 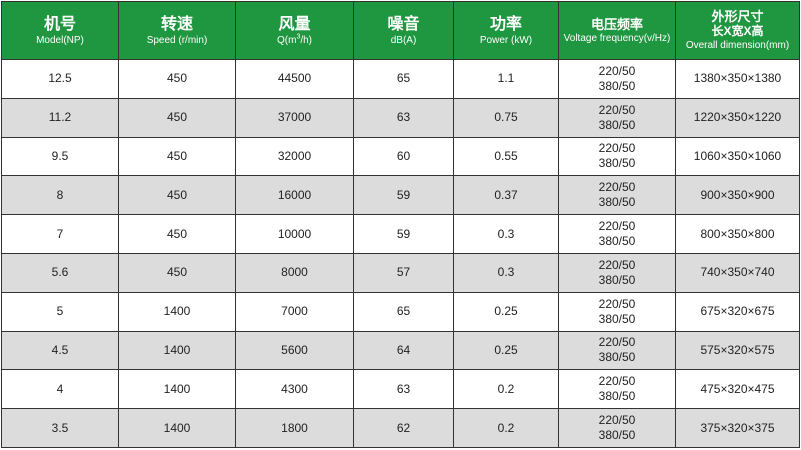 I want to click on header-voltage-en: Voltage frequency(v/Hz), so click(x=617, y=38).